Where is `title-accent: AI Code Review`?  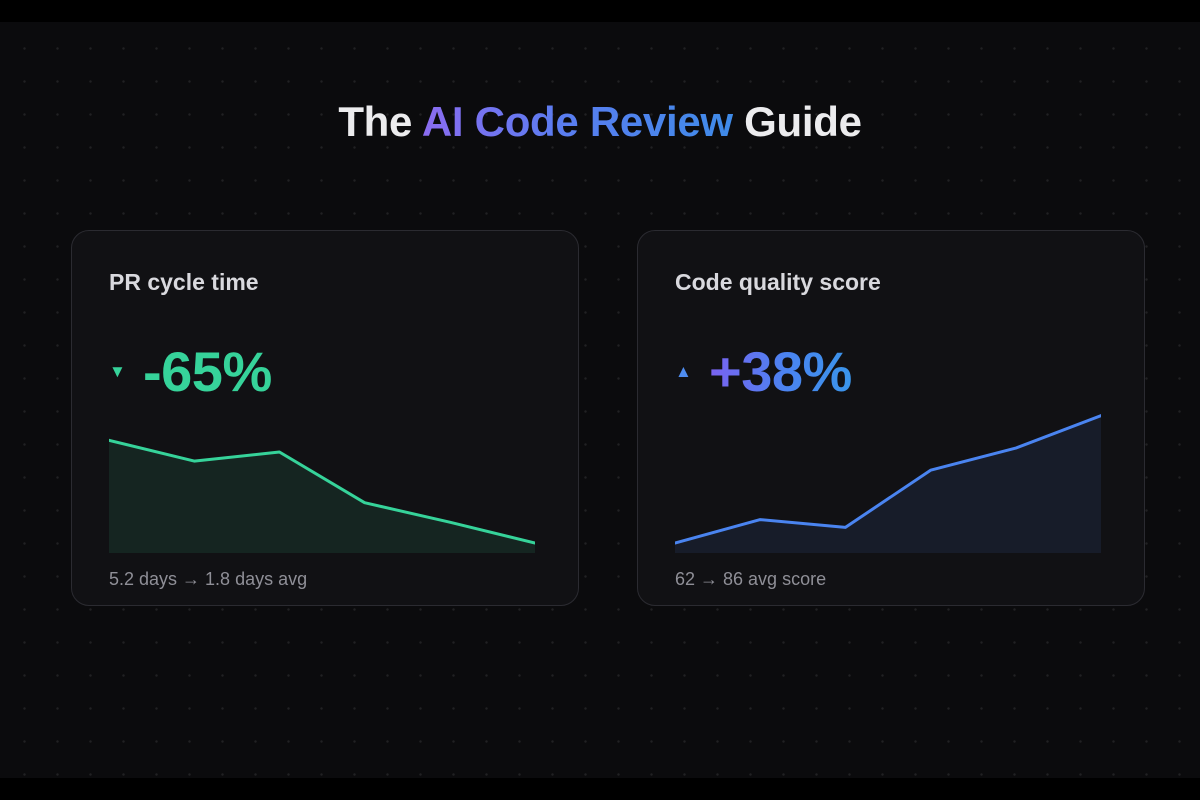
title-accent: AI Code Review is located at coordinates (577, 121).